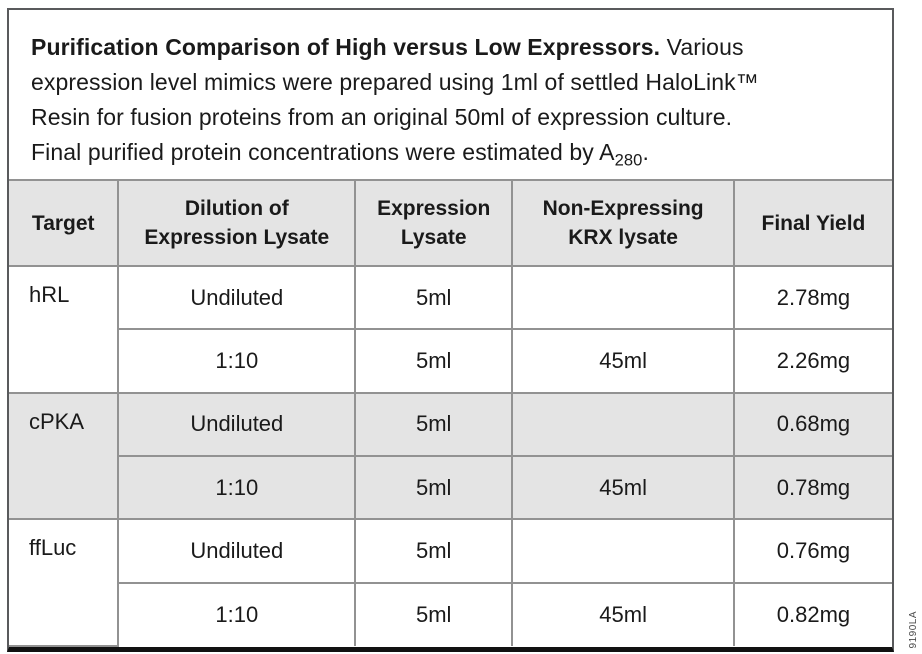 Image resolution: width=922 pixels, height=654 pixels. What do you see at coordinates (64, 582) in the screenshot?
I see `target-cell-ffluc: ffLuc` at bounding box center [64, 582].